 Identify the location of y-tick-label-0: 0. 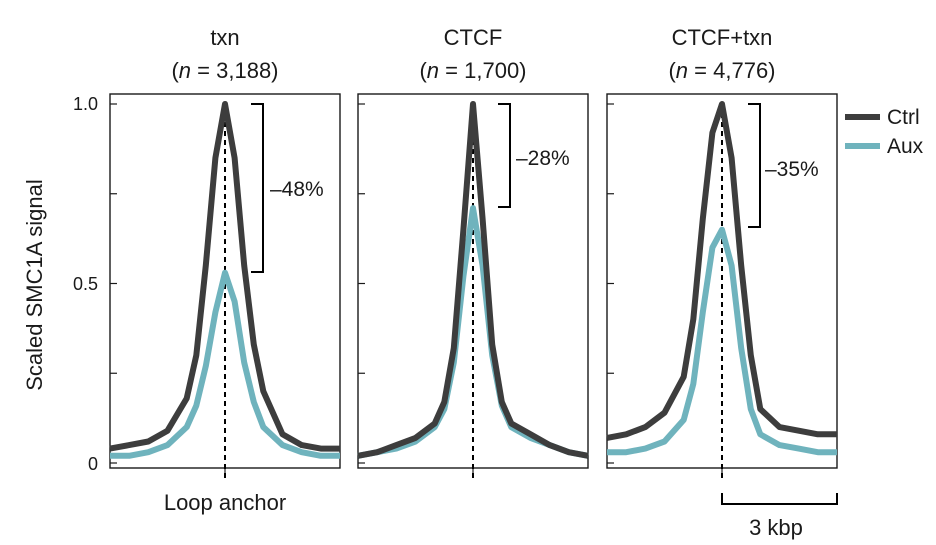
(93, 464).